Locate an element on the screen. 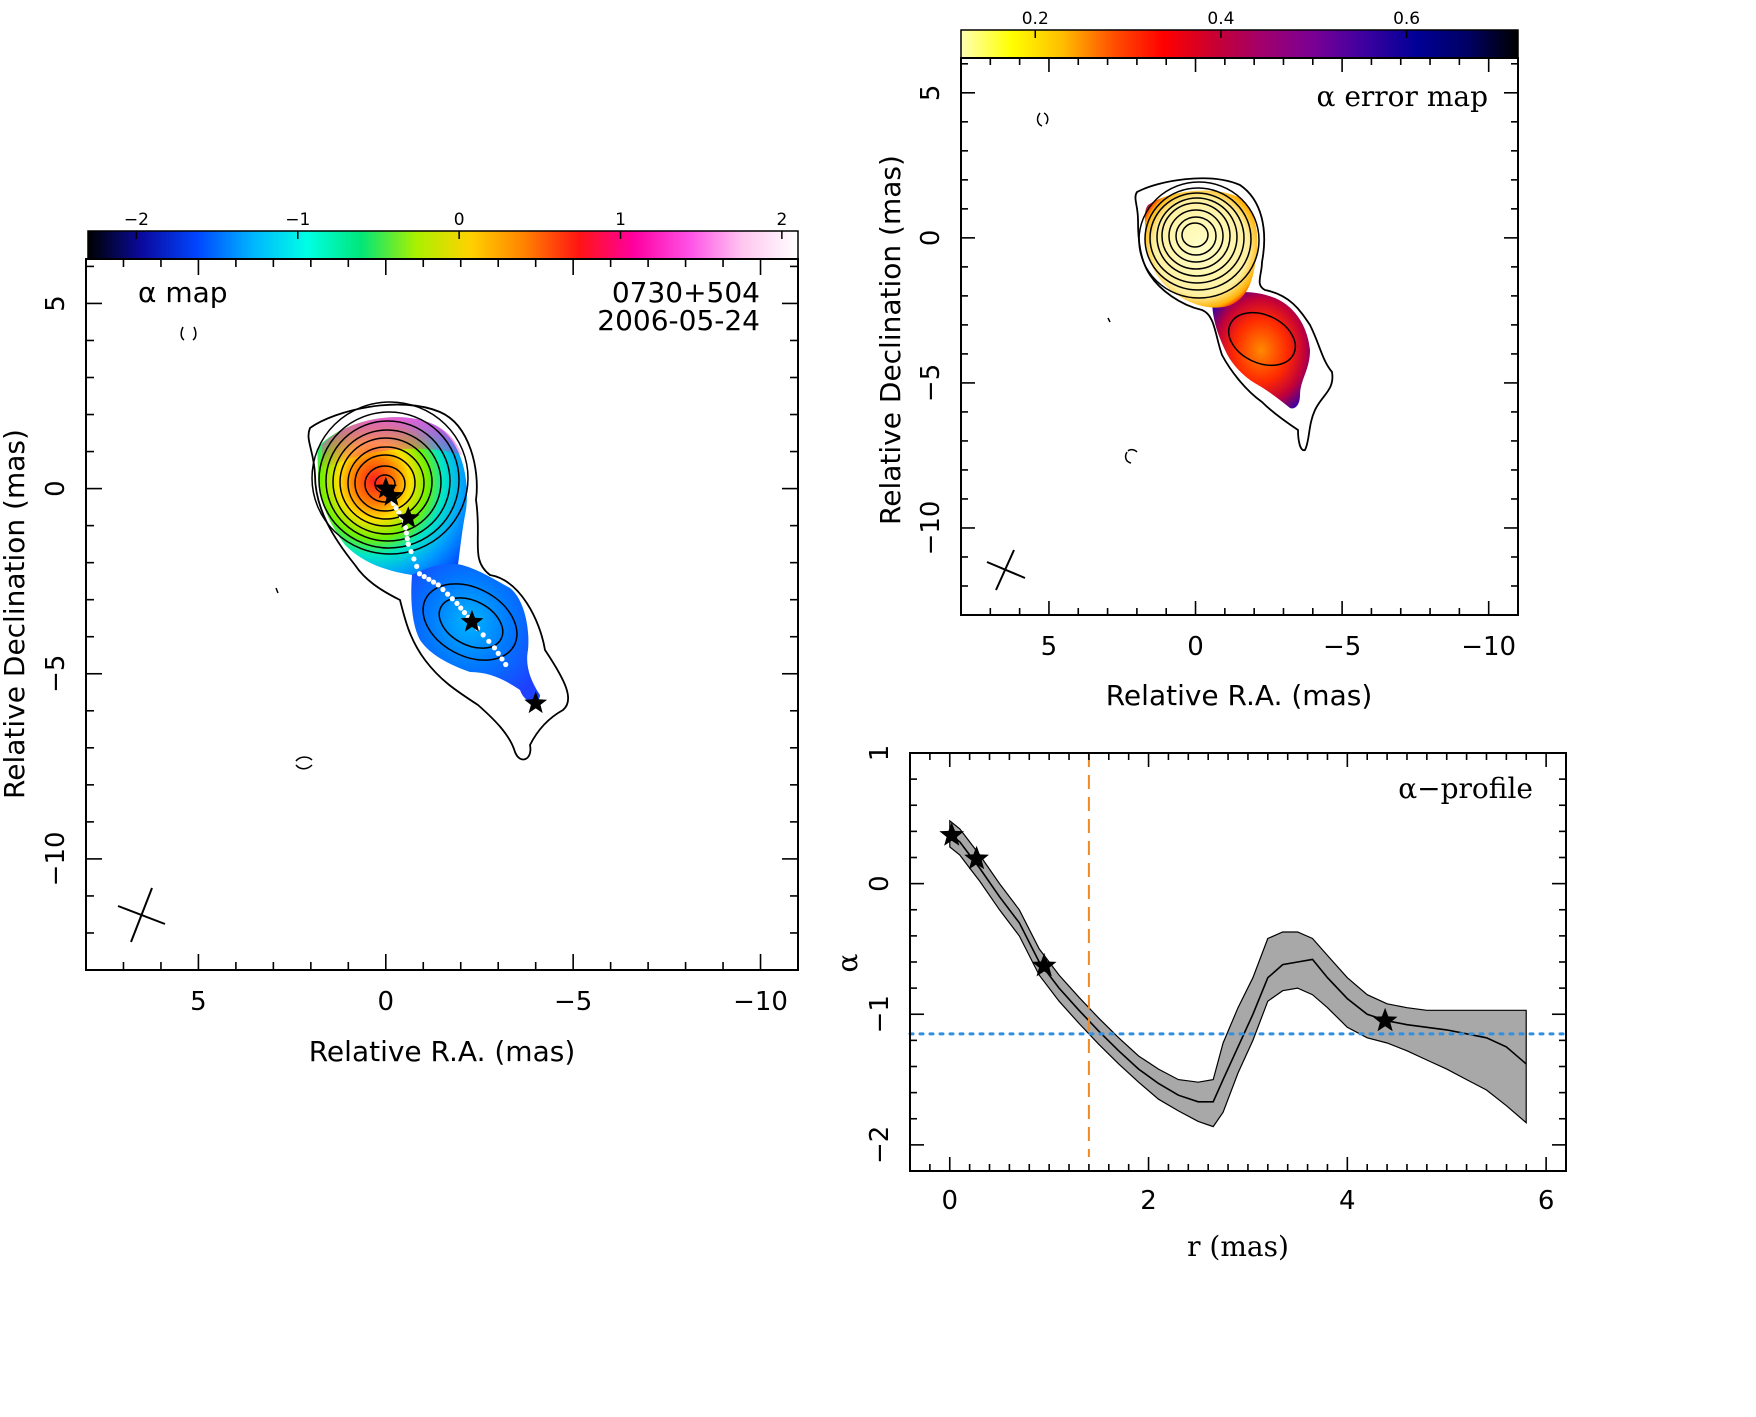 The height and width of the screenshot is (1417, 1756). alpha-profile-ylabel: α is located at coordinates (847, 962).